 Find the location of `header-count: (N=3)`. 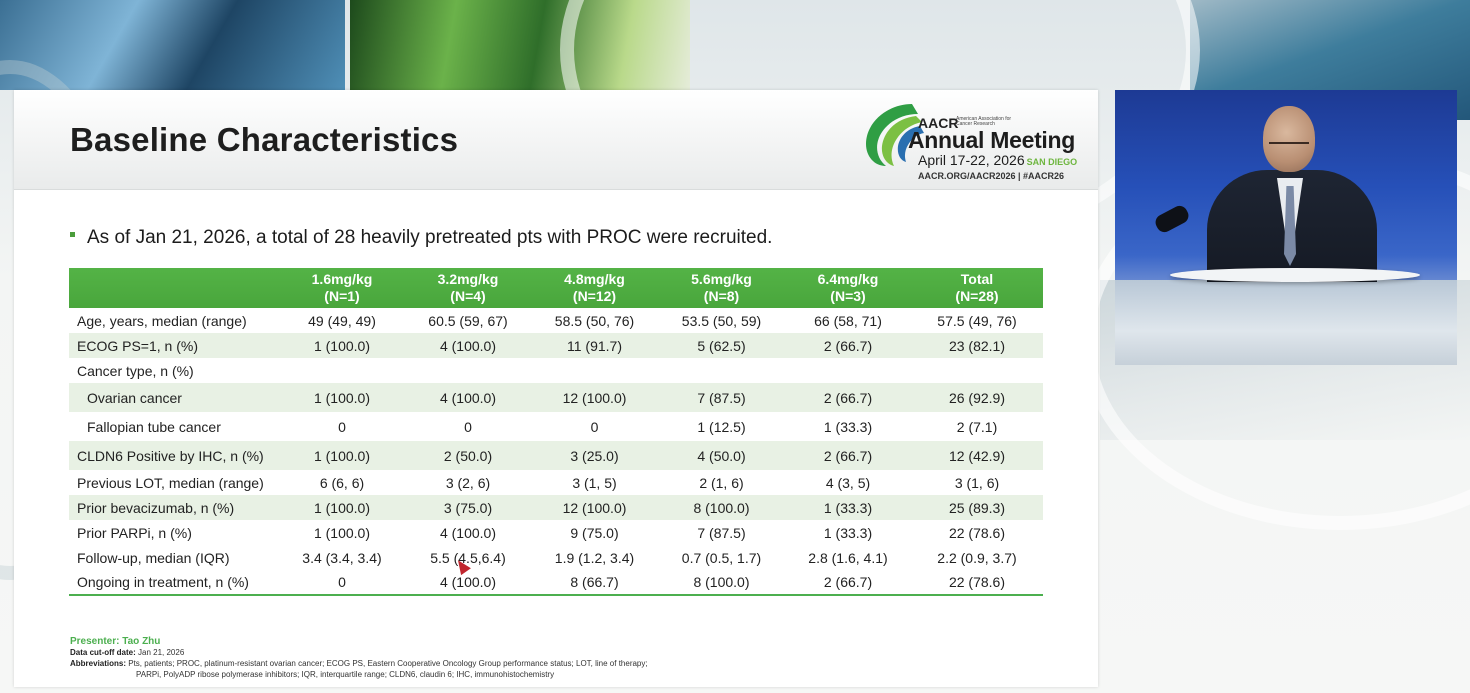

header-count: (N=3) is located at coordinates (848, 295).